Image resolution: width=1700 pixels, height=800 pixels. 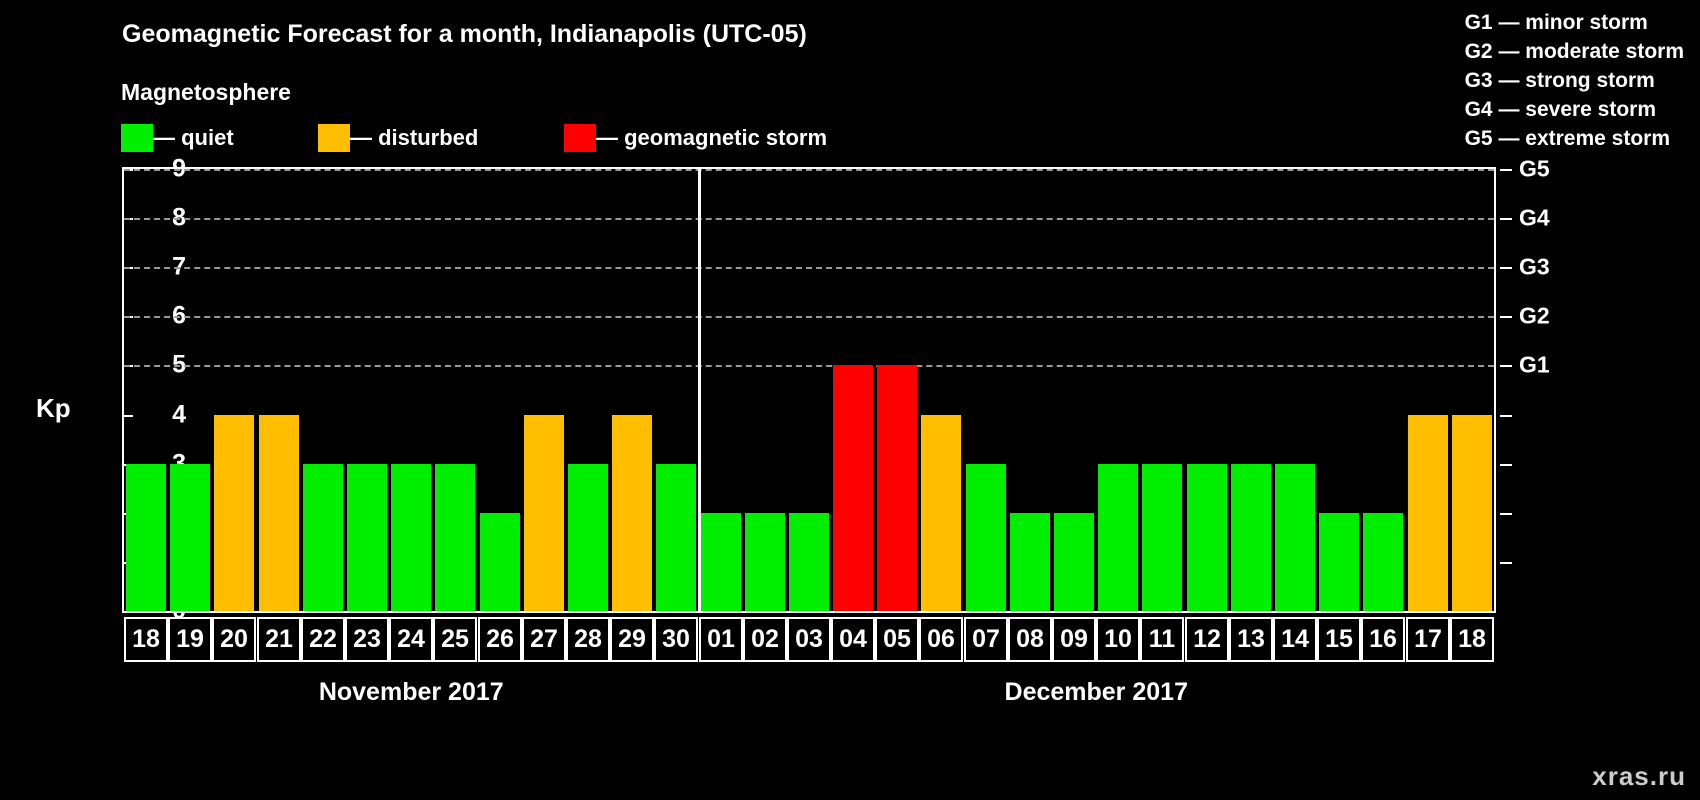 What do you see at coordinates (179, 217) in the screenshot?
I see `y-tick-label-8: 8` at bounding box center [179, 217].